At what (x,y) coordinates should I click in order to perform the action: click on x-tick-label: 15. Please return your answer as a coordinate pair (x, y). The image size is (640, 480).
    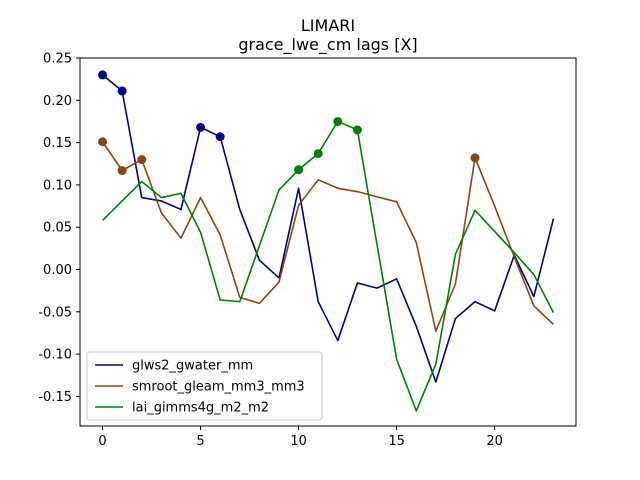
    Looking at the image, I should click on (396, 441).